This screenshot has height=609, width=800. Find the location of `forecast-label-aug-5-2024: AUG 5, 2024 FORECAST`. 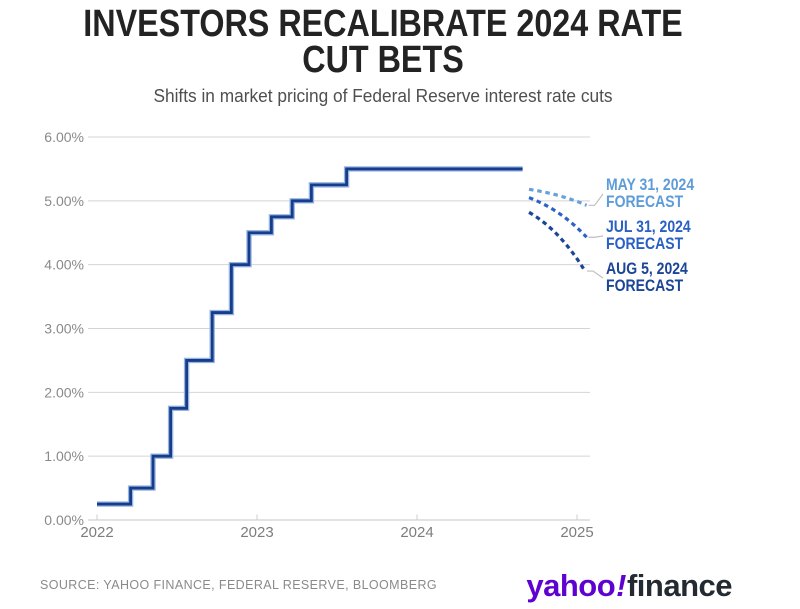

forecast-label-aug-5-2024: AUG 5, 2024 FORECAST is located at coordinates (647, 277).